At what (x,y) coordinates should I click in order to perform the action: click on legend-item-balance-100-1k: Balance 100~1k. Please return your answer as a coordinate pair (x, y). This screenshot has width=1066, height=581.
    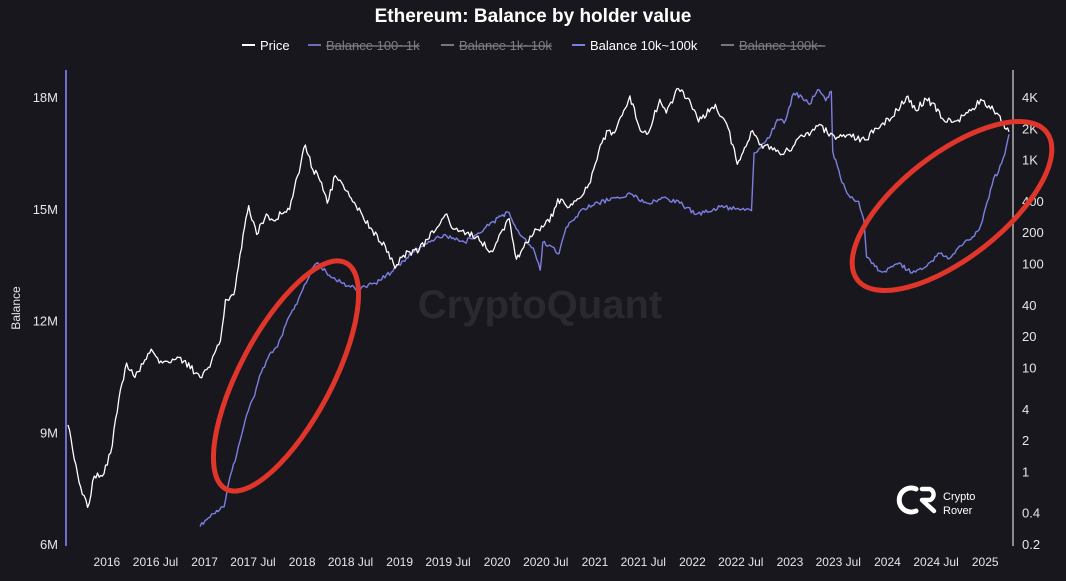
    Looking at the image, I should click on (364, 45).